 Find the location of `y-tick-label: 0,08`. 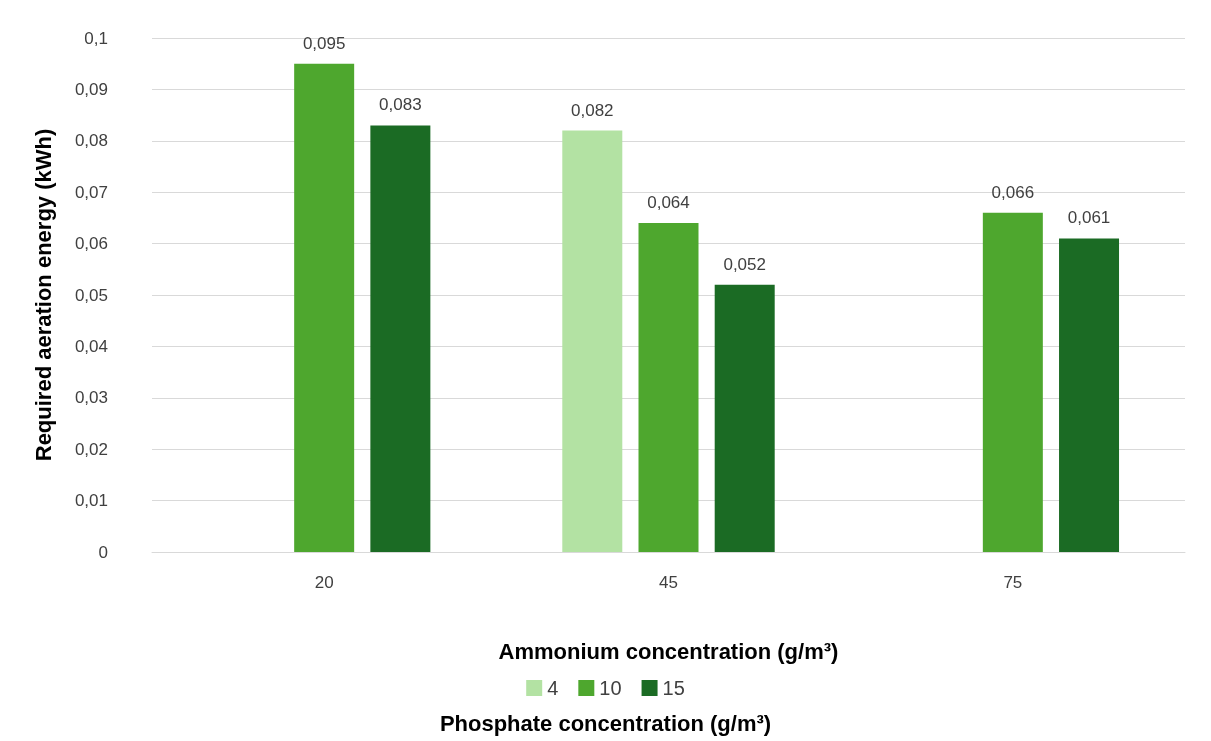

y-tick-label: 0,08 is located at coordinates (91, 141).